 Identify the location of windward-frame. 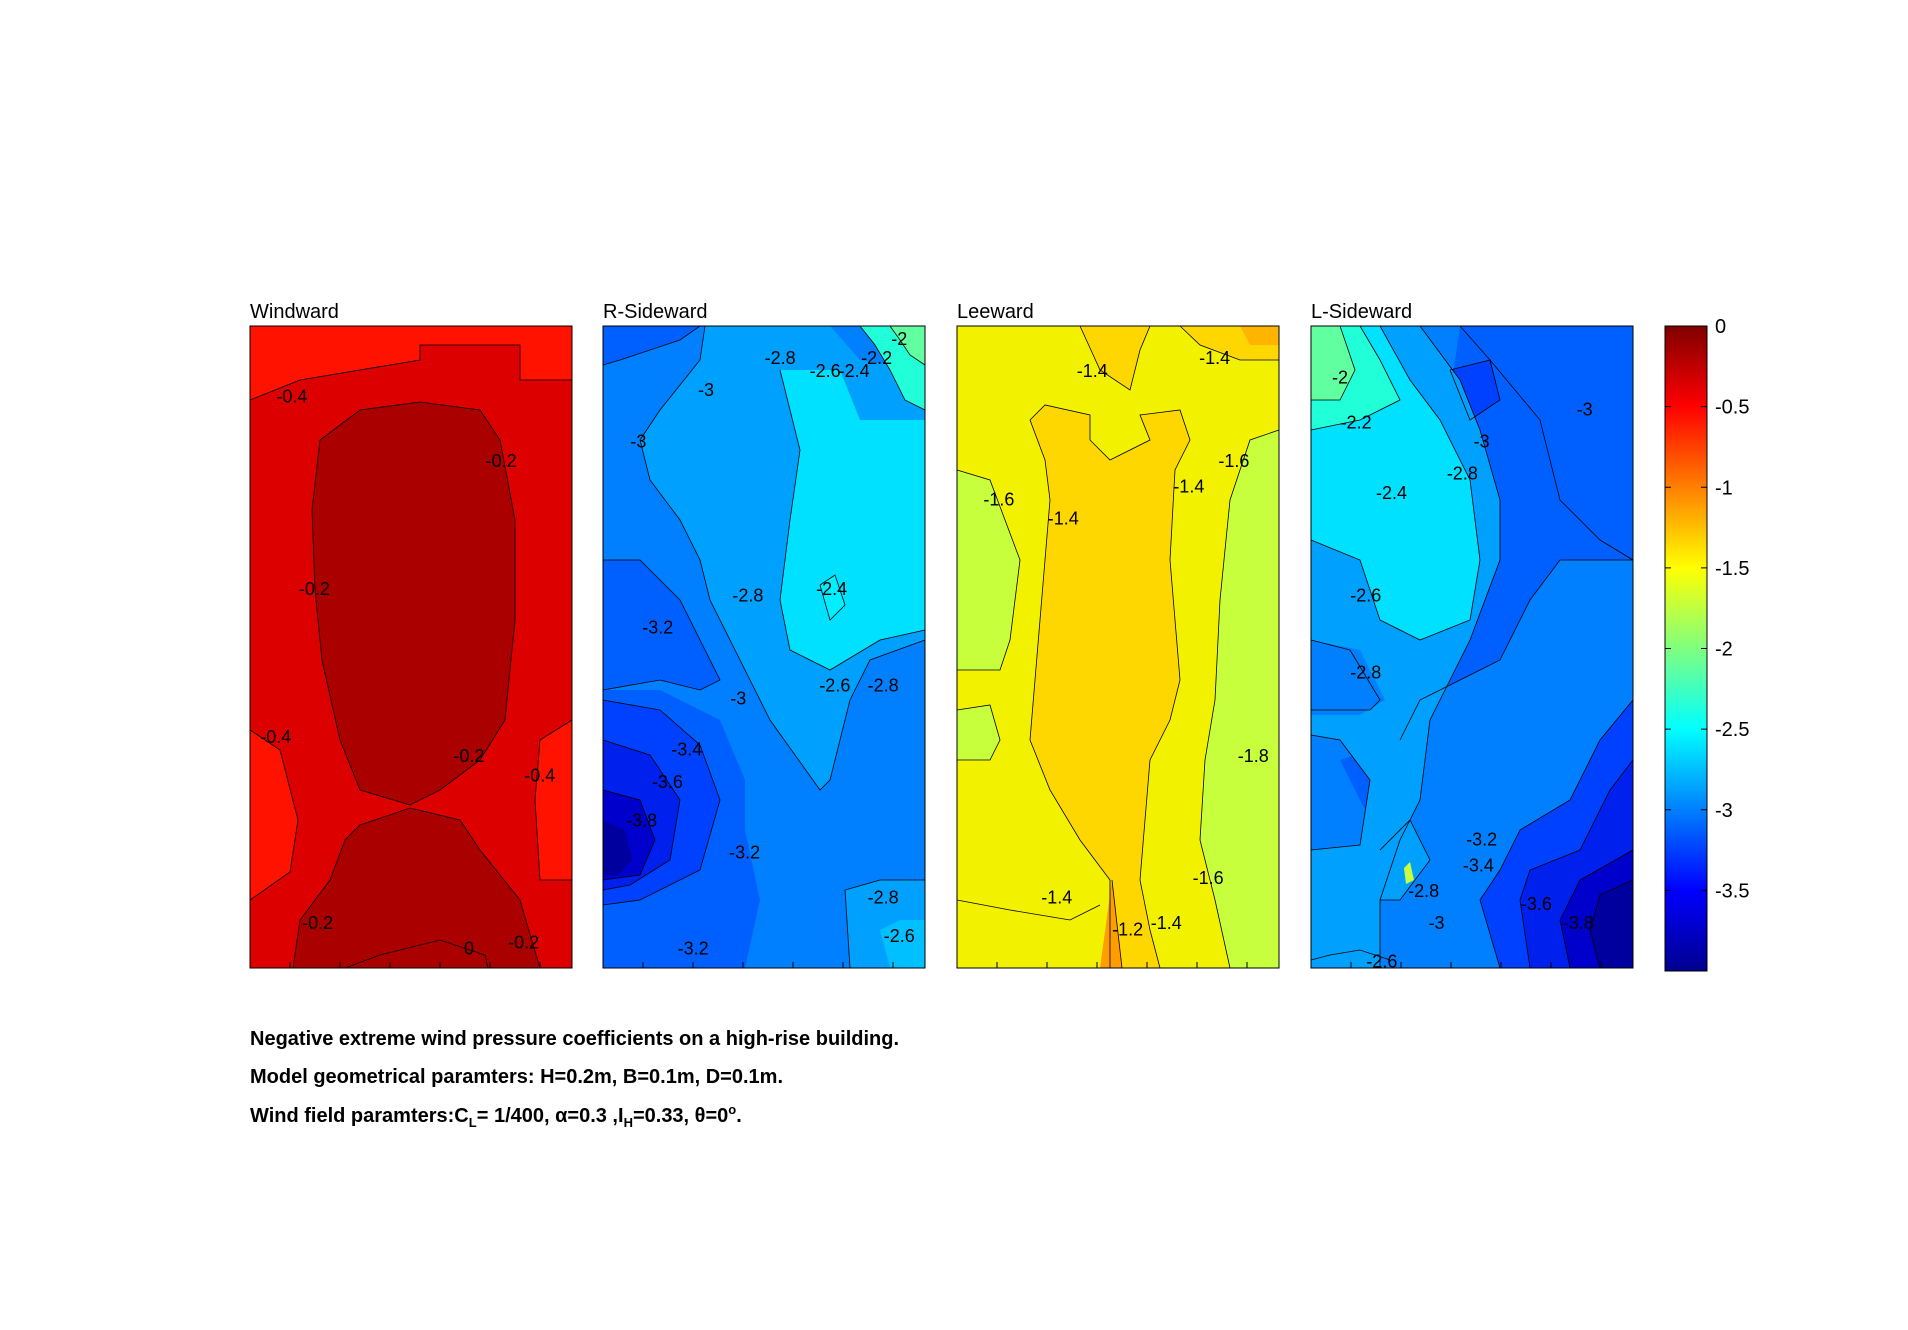
(411, 647).